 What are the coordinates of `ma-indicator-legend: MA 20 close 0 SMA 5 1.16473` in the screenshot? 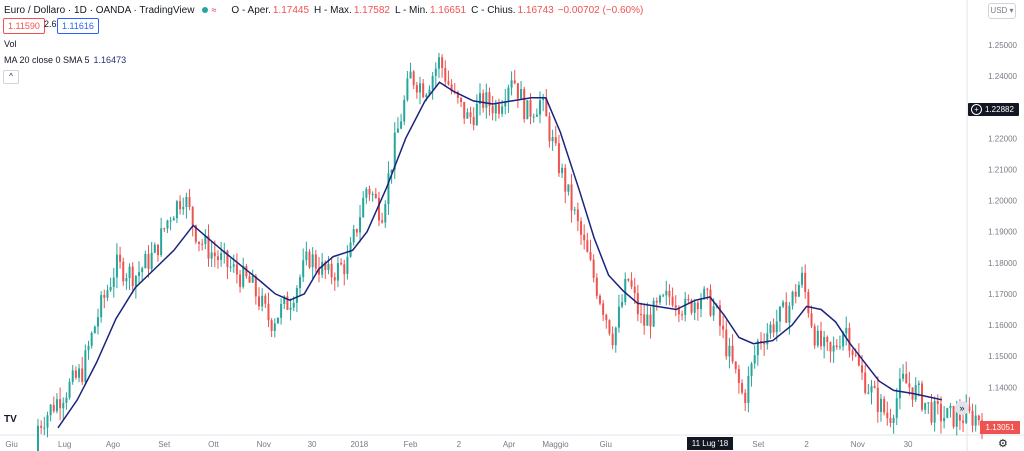 It's located at (65, 60).